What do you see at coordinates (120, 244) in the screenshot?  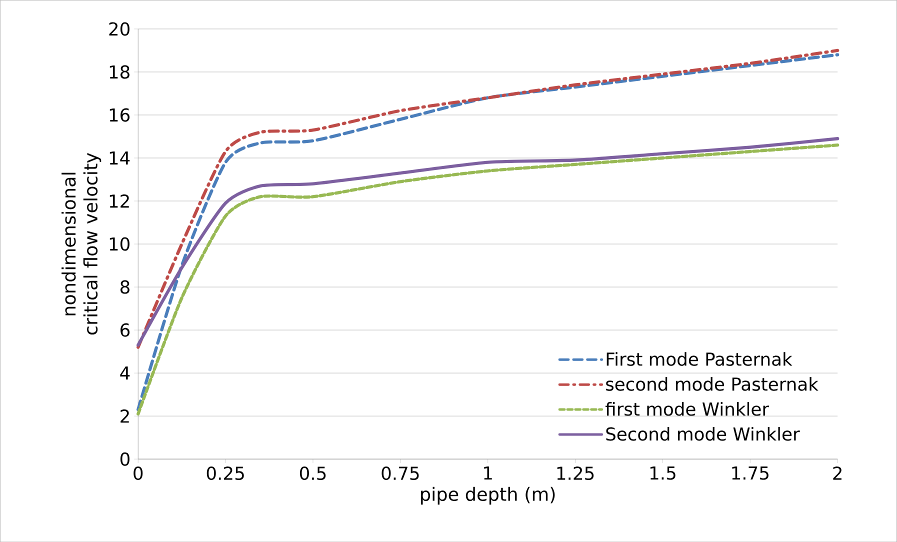 I see `y-tick-label: 10` at bounding box center [120, 244].